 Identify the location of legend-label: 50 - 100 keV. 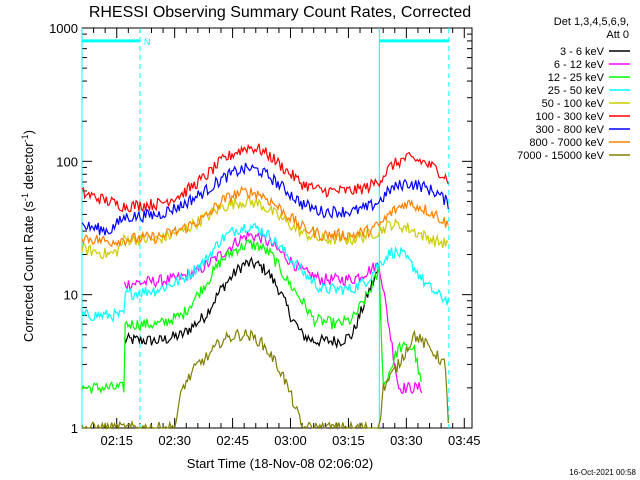
(573, 104).